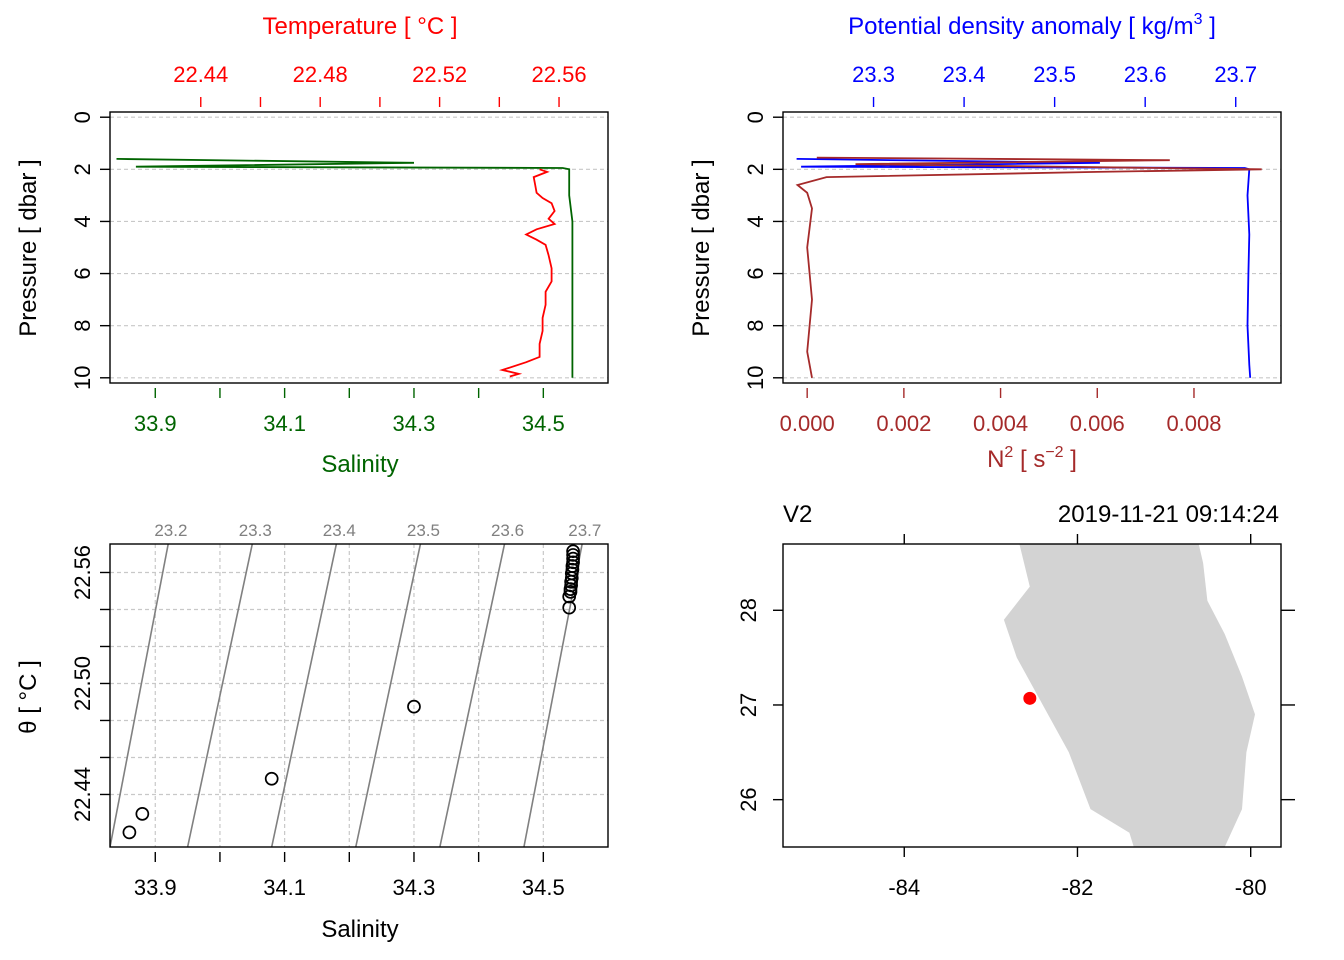  What do you see at coordinates (701, 247) in the screenshot?
I see `p2-pressure-label: Pressure [ dbar ]` at bounding box center [701, 247].